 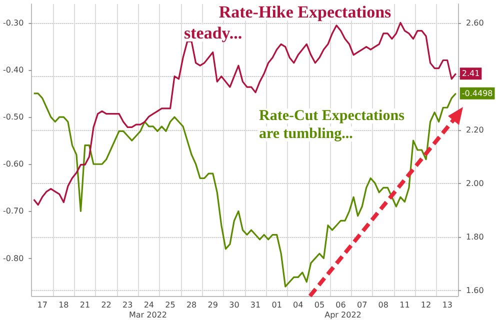 What do you see at coordinates (475, 23) in the screenshot?
I see `y2-tick-label: 2.60` at bounding box center [475, 23].